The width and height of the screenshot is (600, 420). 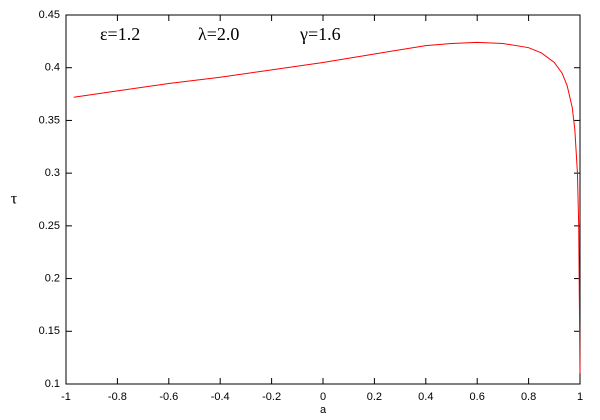 What do you see at coordinates (580, 397) in the screenshot?
I see `x-tick-label: 1` at bounding box center [580, 397].